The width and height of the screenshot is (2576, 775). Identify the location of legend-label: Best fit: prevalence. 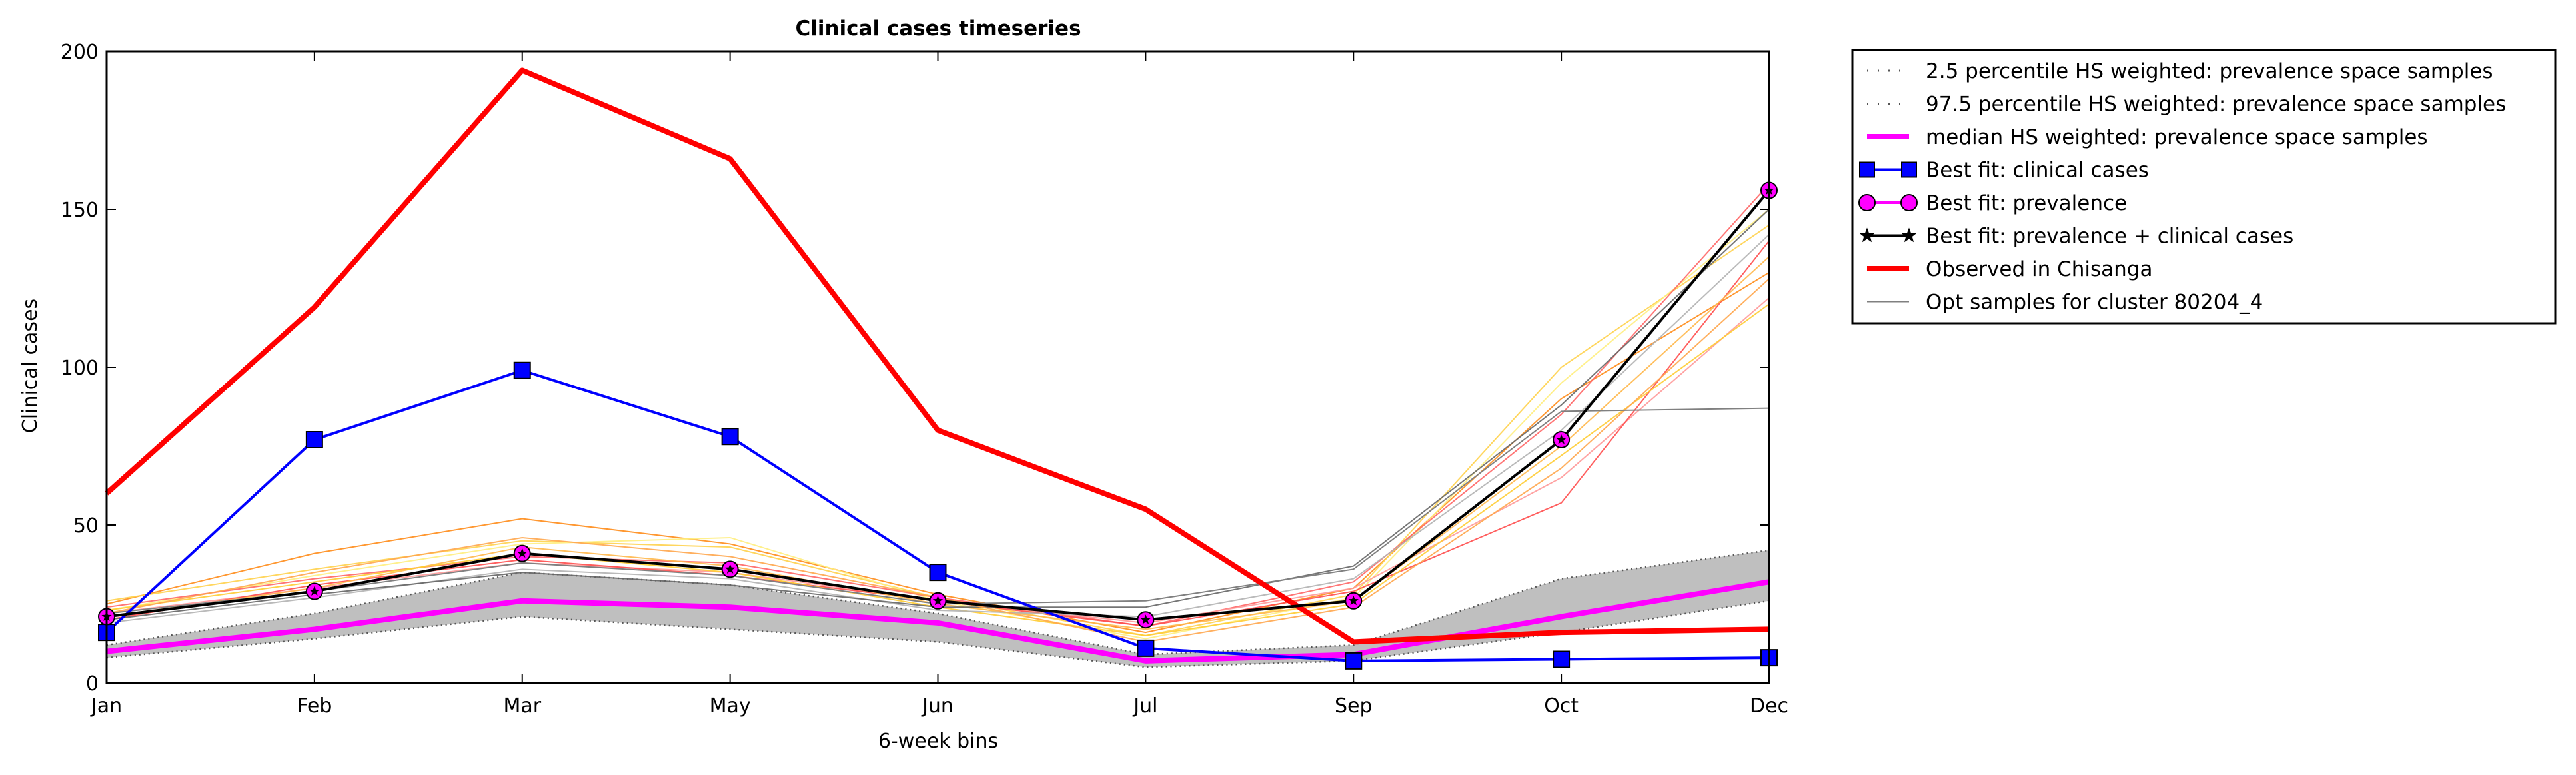
(2027, 203).